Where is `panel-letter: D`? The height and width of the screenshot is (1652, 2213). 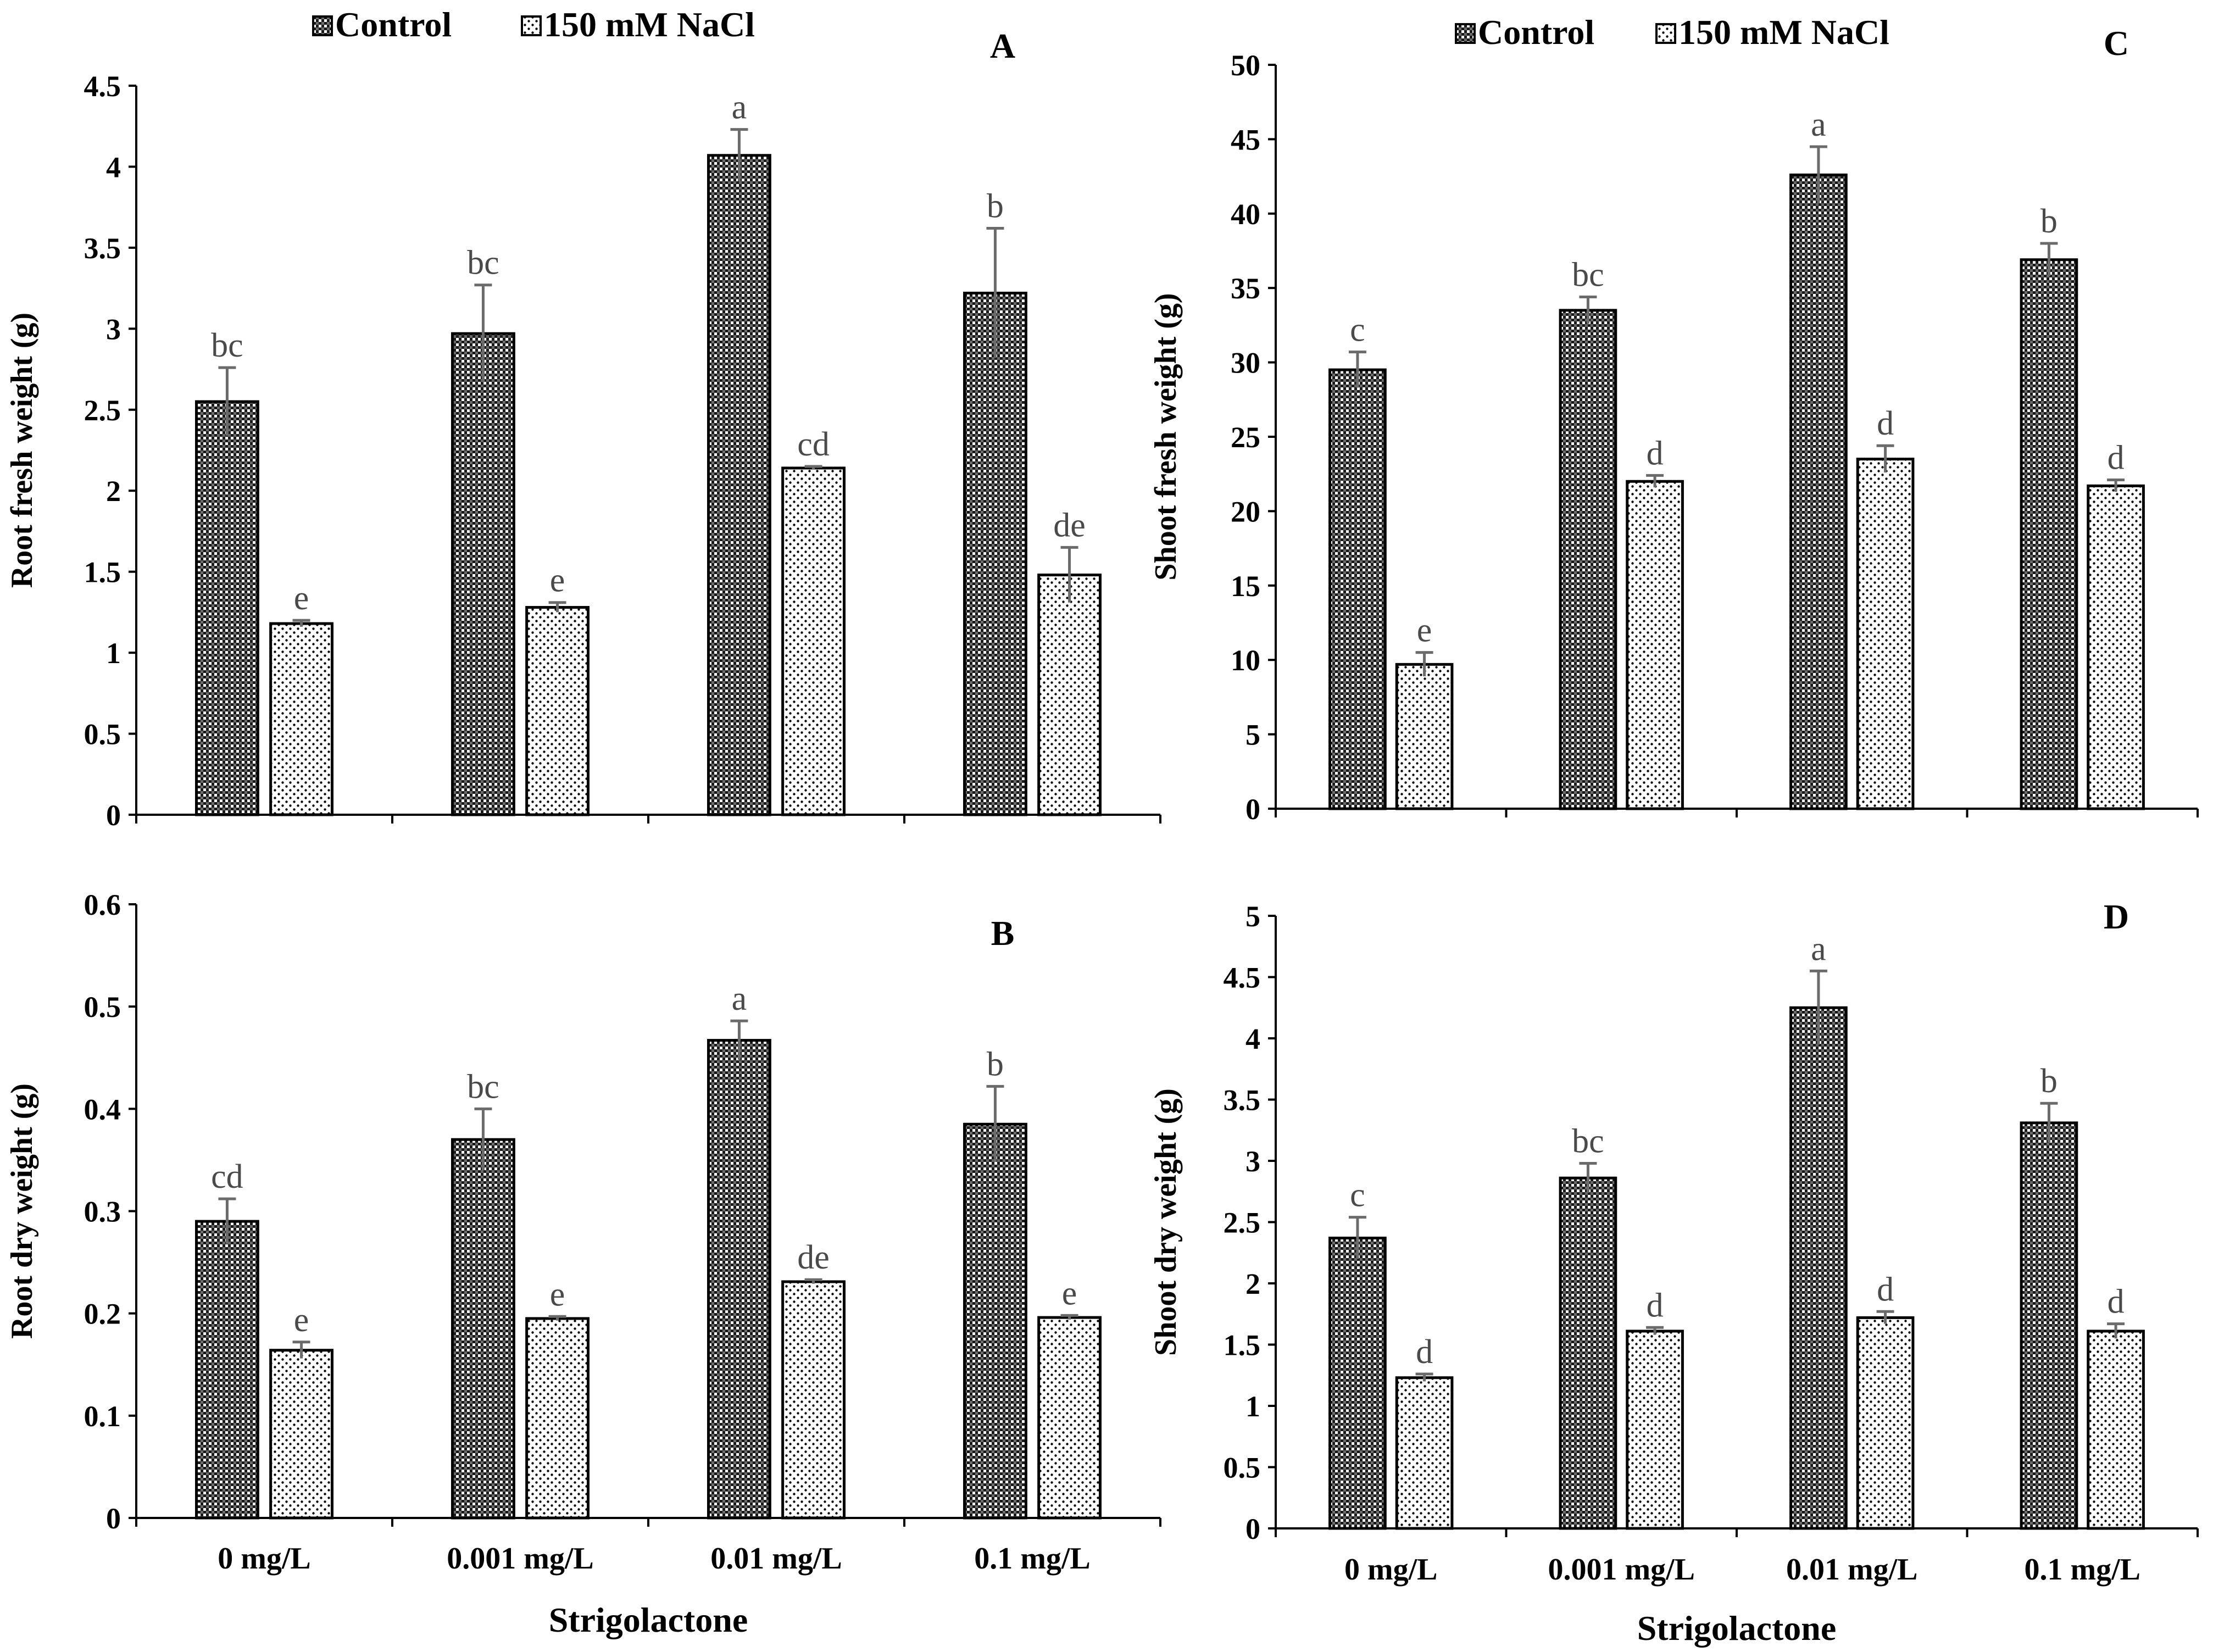 panel-letter: D is located at coordinates (2116, 917).